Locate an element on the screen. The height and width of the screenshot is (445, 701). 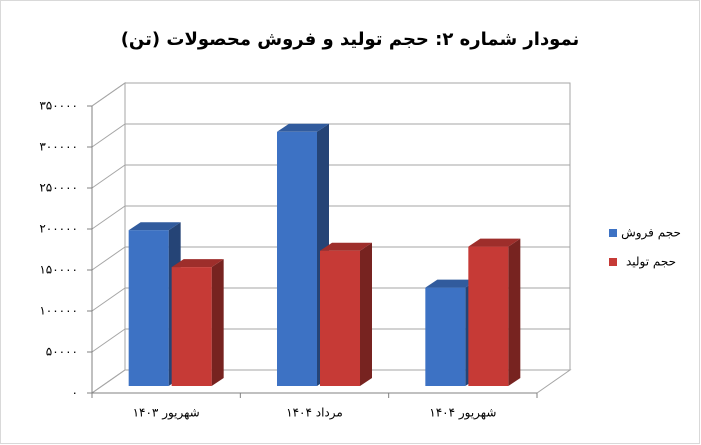
x-tick-label: مرداد ۱۴۰۴ is located at coordinates (314, 413).